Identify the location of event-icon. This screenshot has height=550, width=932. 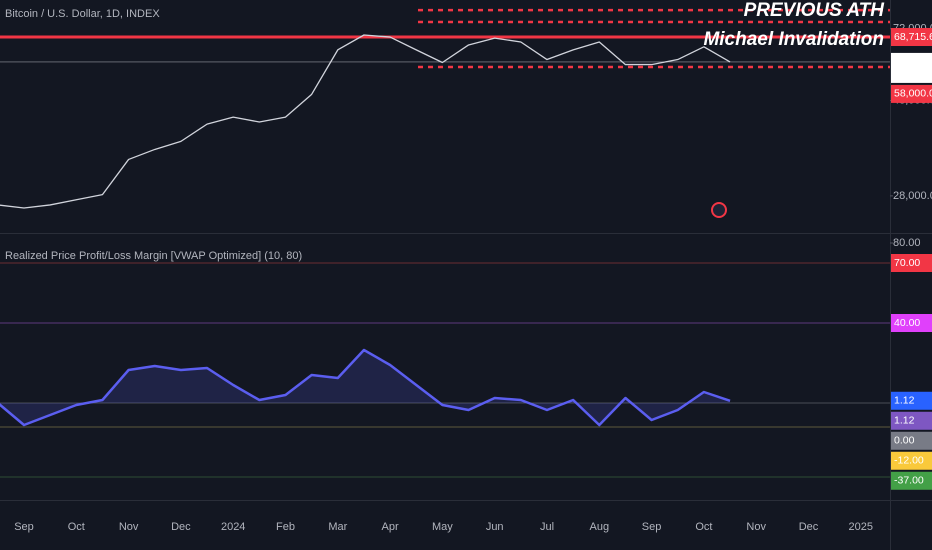
(719, 210).